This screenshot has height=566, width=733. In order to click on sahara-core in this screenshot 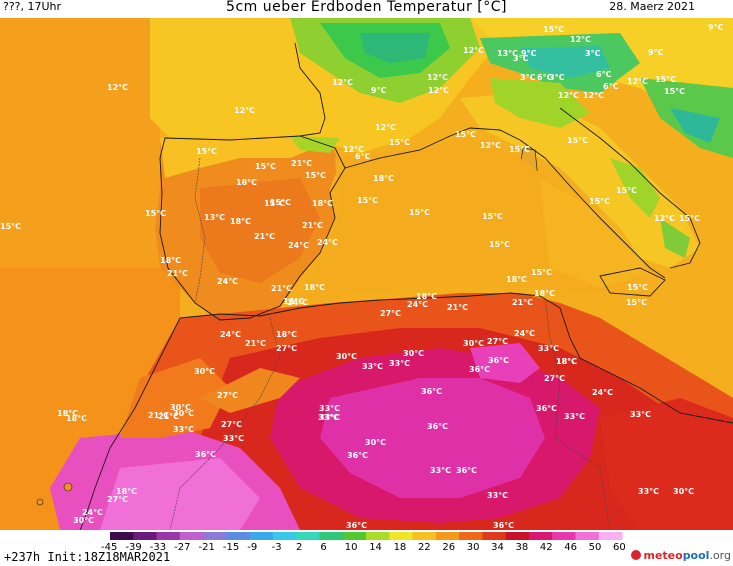, I will do `click(432, 438)`.